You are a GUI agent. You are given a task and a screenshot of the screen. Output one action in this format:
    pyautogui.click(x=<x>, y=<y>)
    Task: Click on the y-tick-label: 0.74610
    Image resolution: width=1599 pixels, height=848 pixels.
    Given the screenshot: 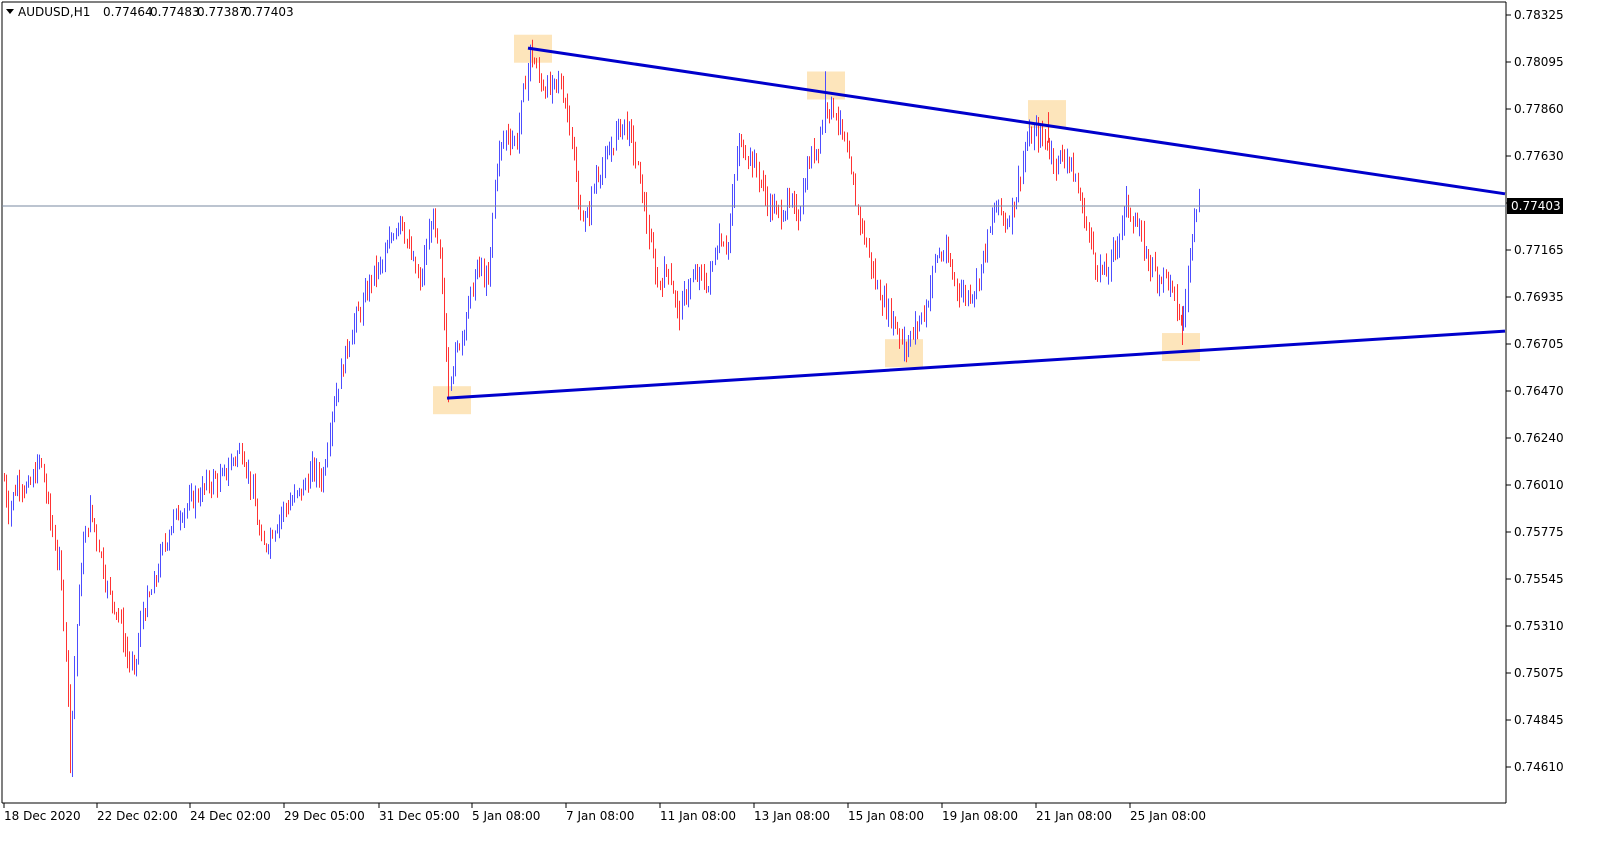 What is the action you would take?
    pyautogui.click(x=1539, y=767)
    